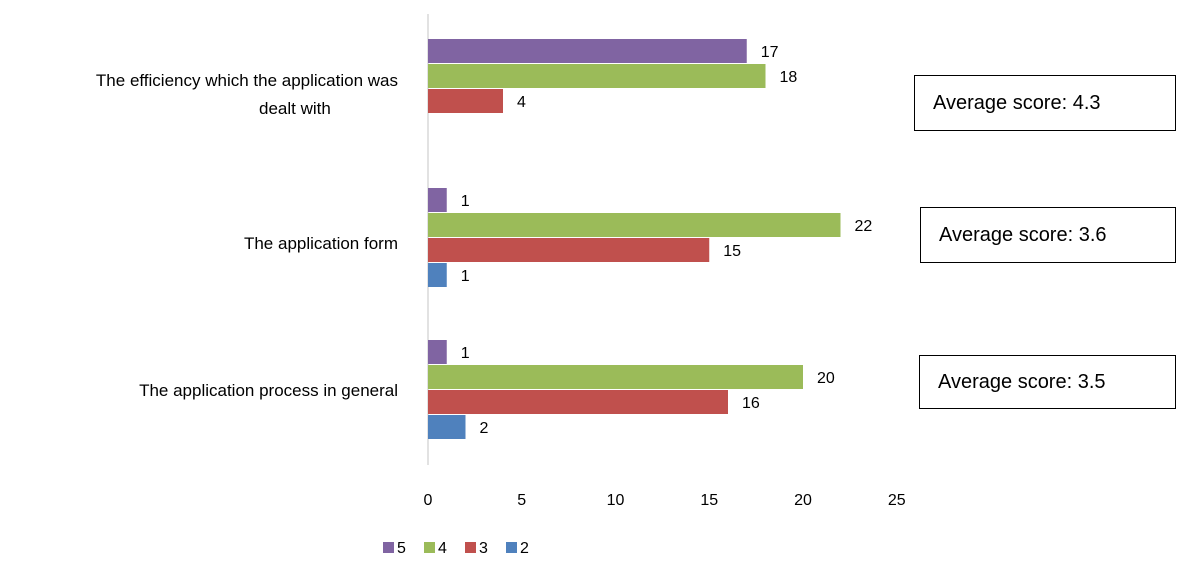  I want to click on legend-label: 4, so click(442, 548).